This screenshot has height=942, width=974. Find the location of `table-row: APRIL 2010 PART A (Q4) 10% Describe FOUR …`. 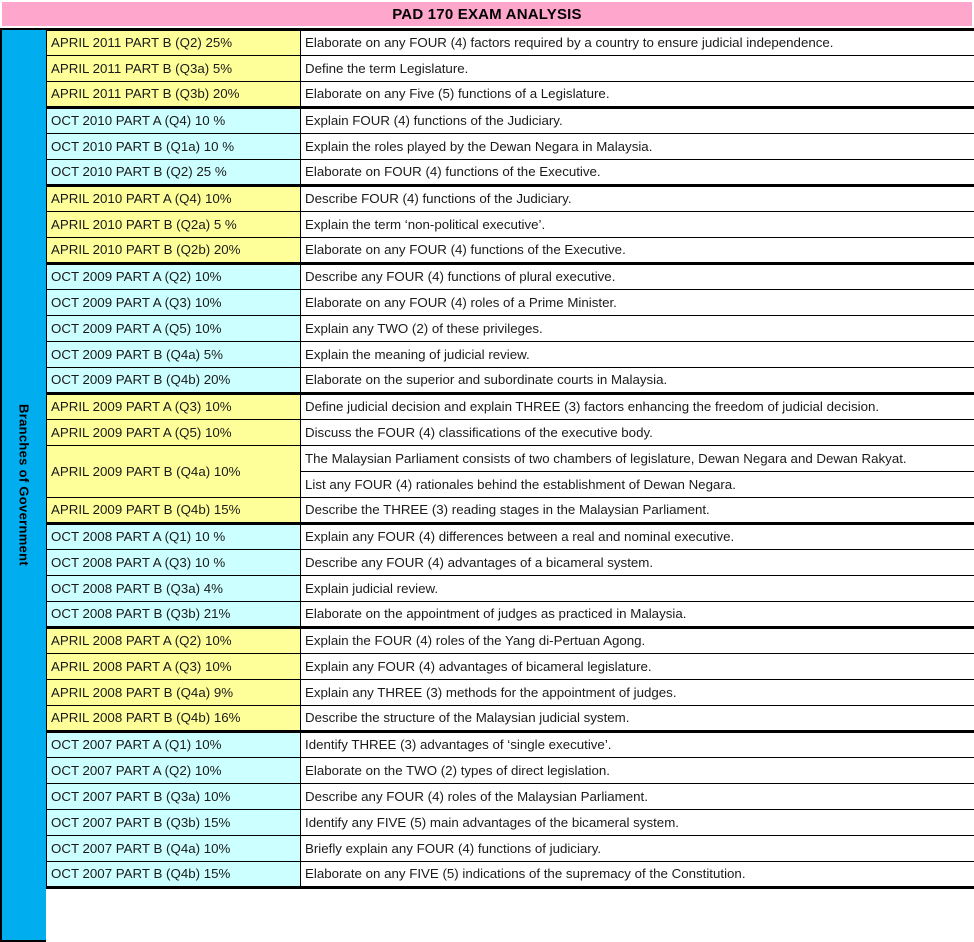

table-row: APRIL 2010 PART A (Q4) 10% Describe FOUR … is located at coordinates (510, 198).